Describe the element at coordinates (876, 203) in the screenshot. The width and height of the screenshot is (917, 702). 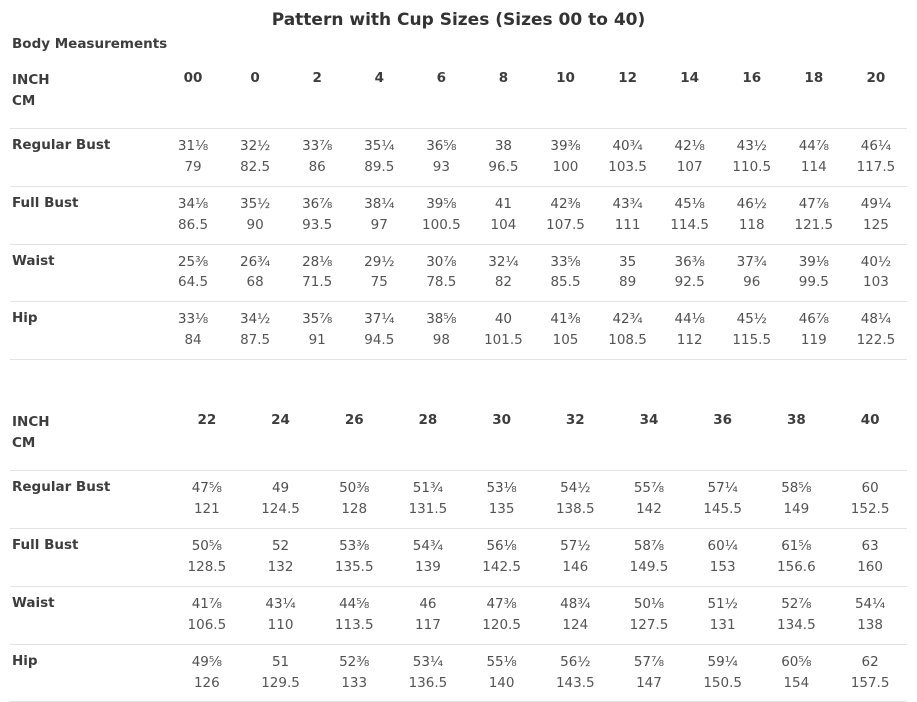
I see `inch-value: 49¼` at that location.